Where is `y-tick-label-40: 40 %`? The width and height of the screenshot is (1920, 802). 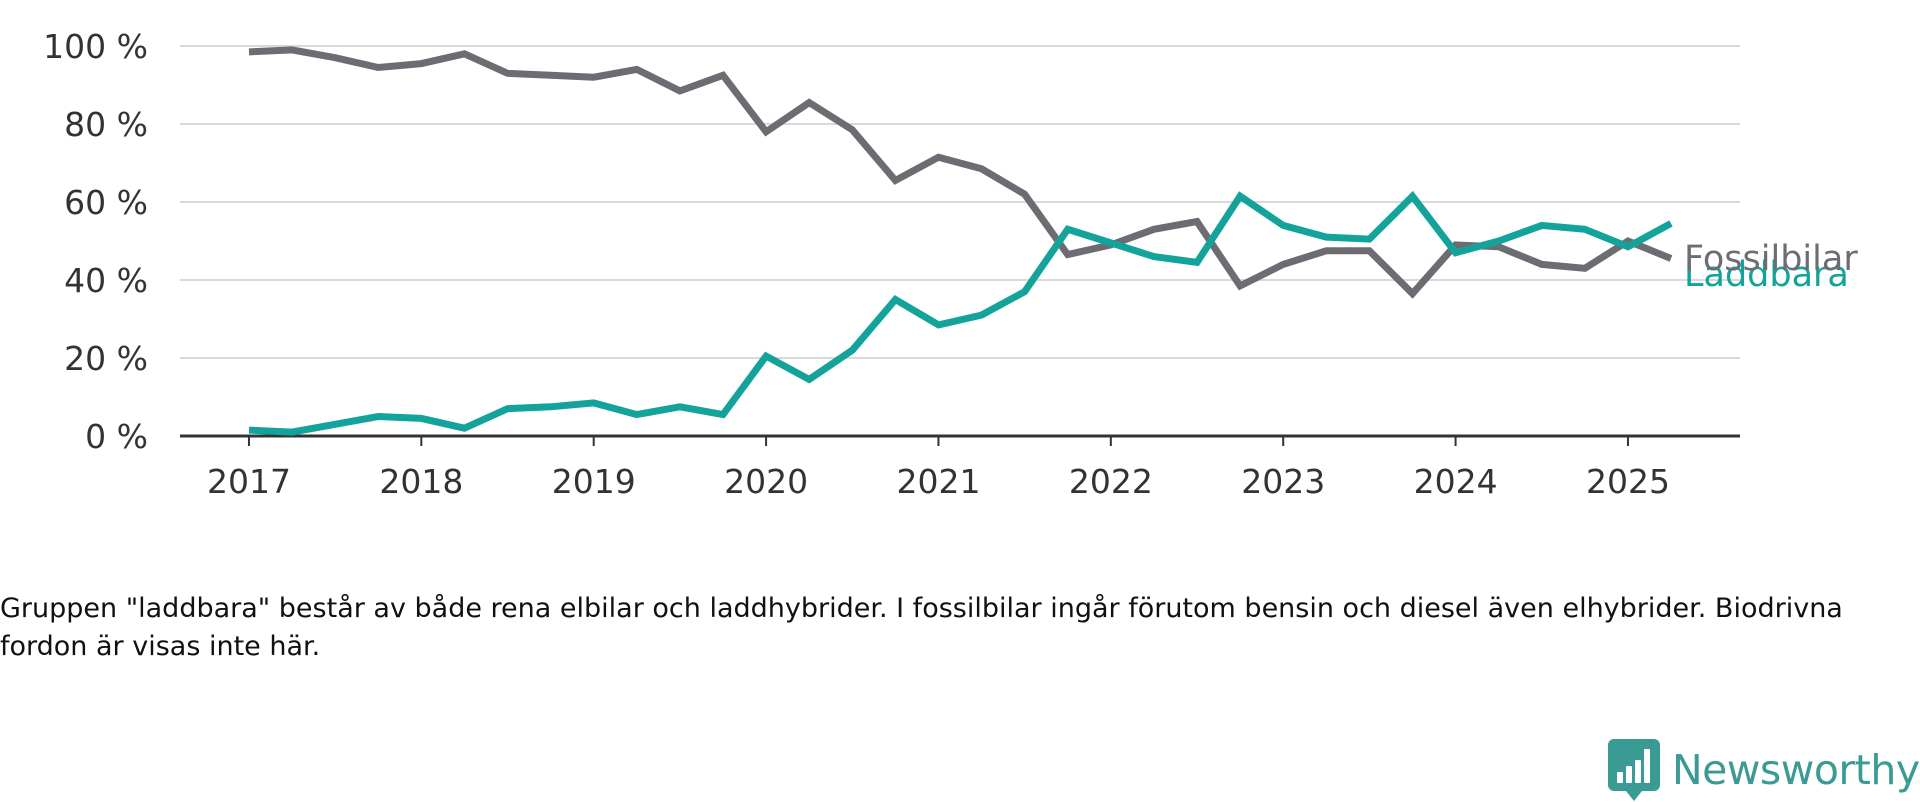 y-tick-label-40: 40 % is located at coordinates (106, 280).